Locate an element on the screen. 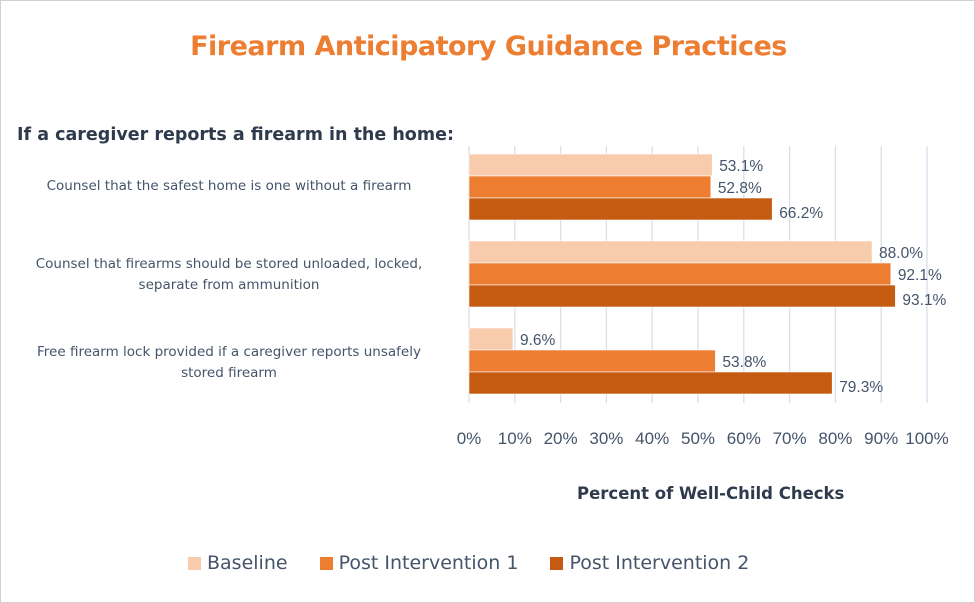 This screenshot has width=975, height=603. legend-item-baseline: Baseline is located at coordinates (238, 563).